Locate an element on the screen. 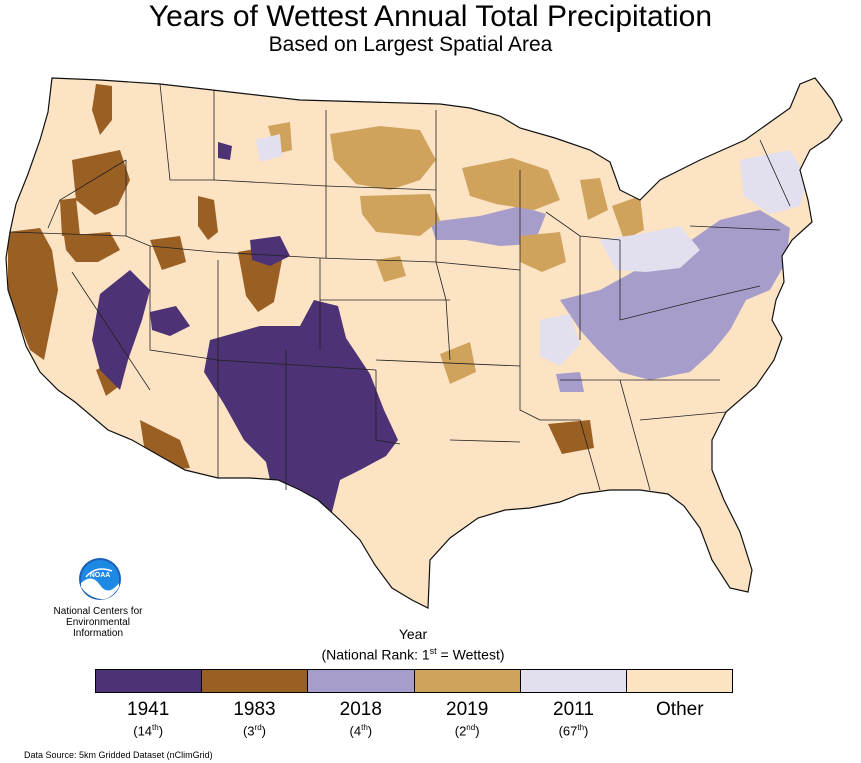  legend-rank-num: (67 is located at coordinates (568, 731).